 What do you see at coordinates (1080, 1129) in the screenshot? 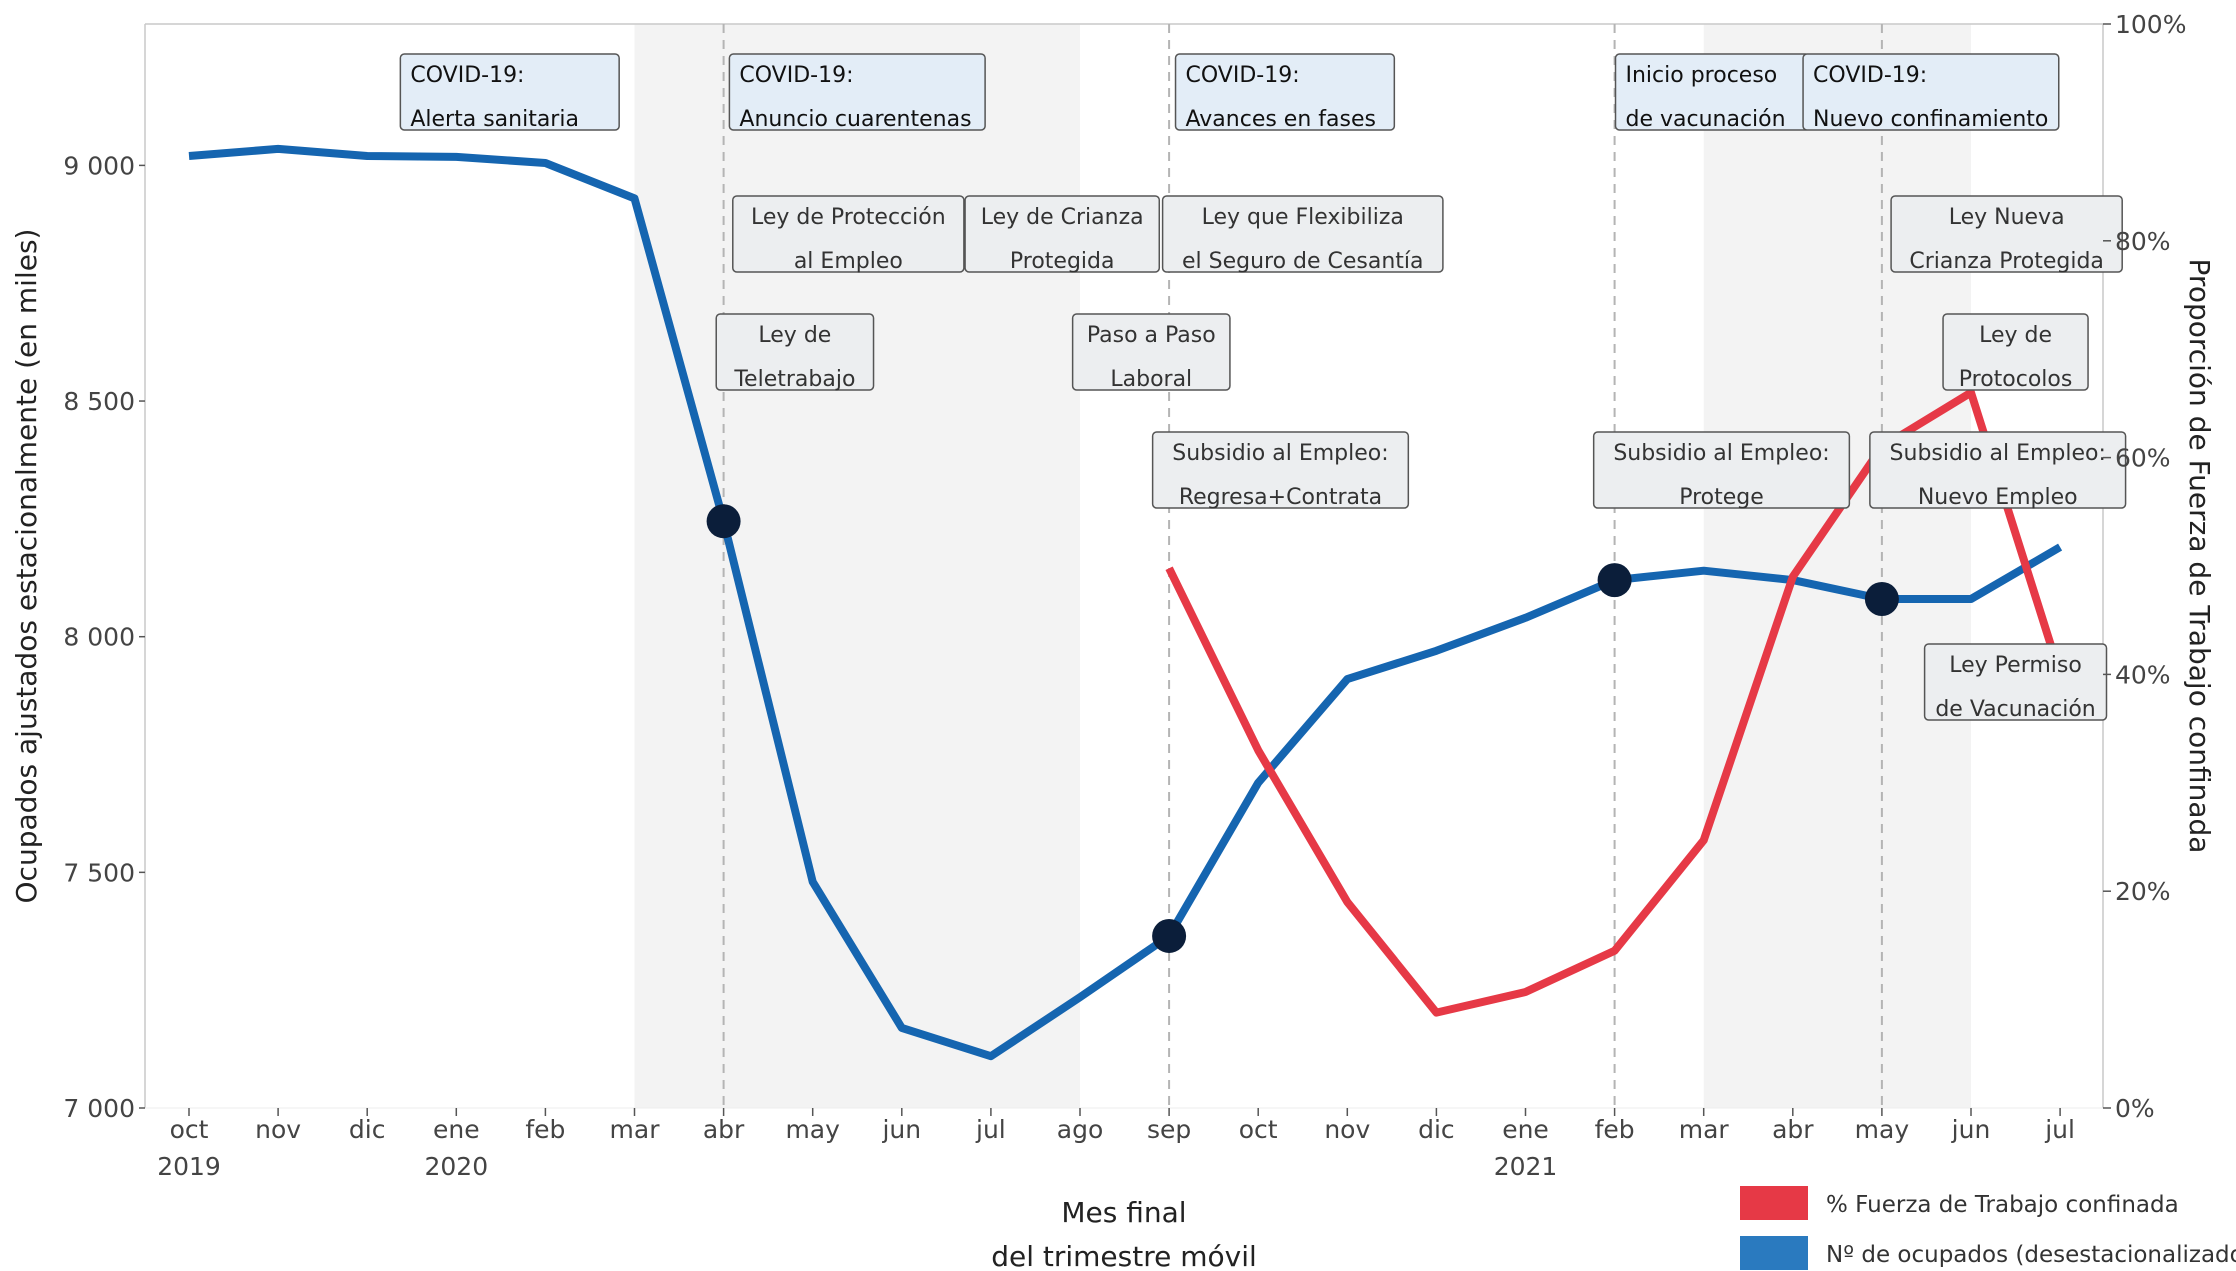
I see `x-tick-label: ago` at bounding box center [1080, 1129].